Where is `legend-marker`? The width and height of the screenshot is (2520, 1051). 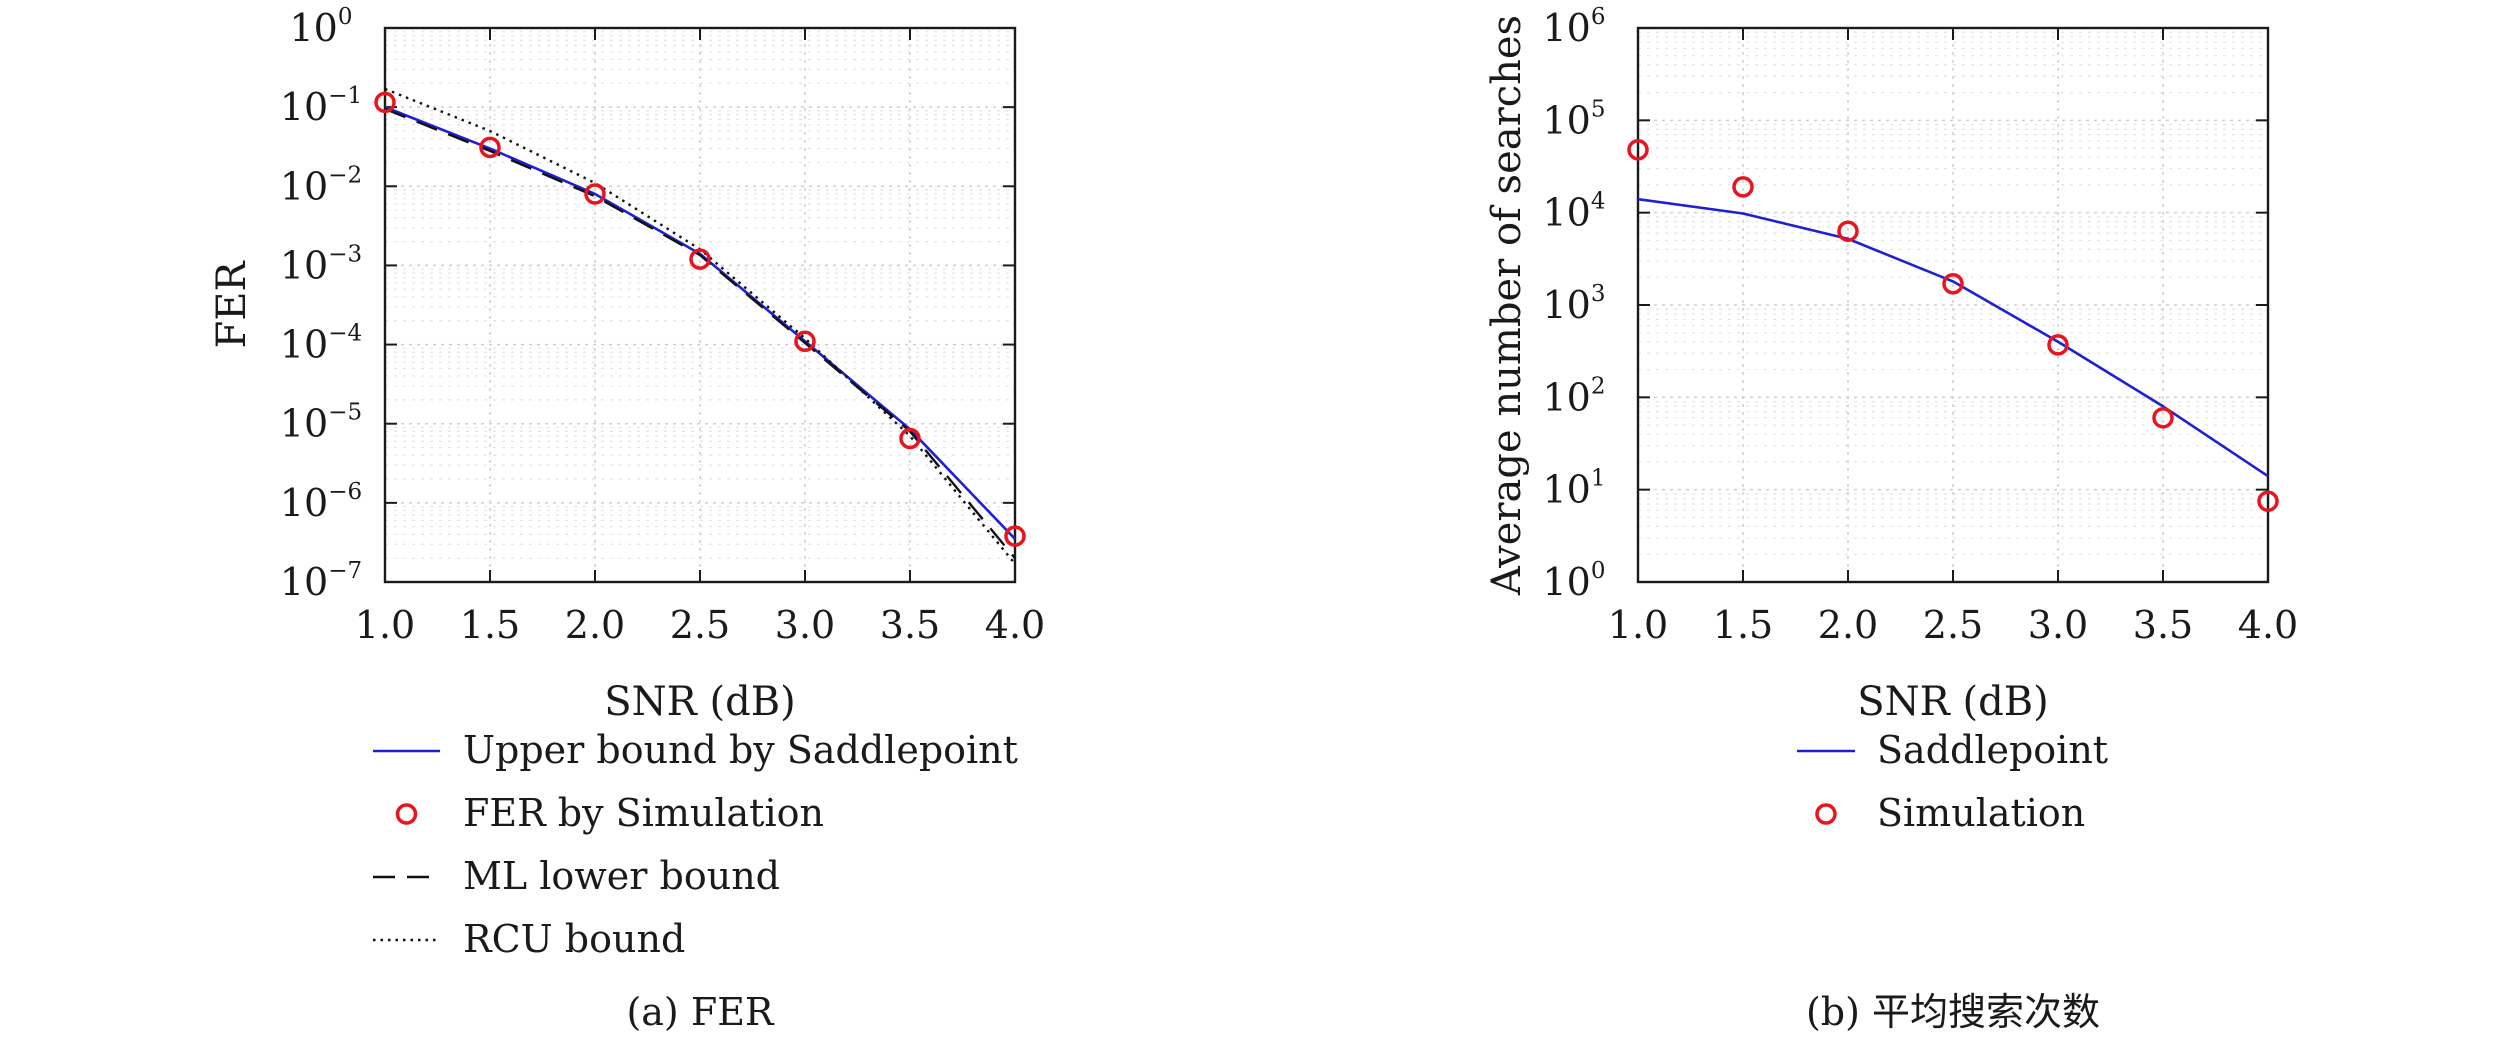
legend-marker is located at coordinates (1826, 814).